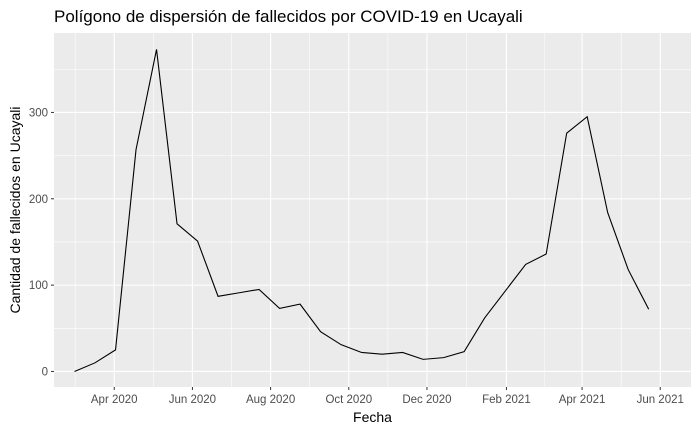  I want to click on y-axis: 0 100 200 300, so click(41, 242).